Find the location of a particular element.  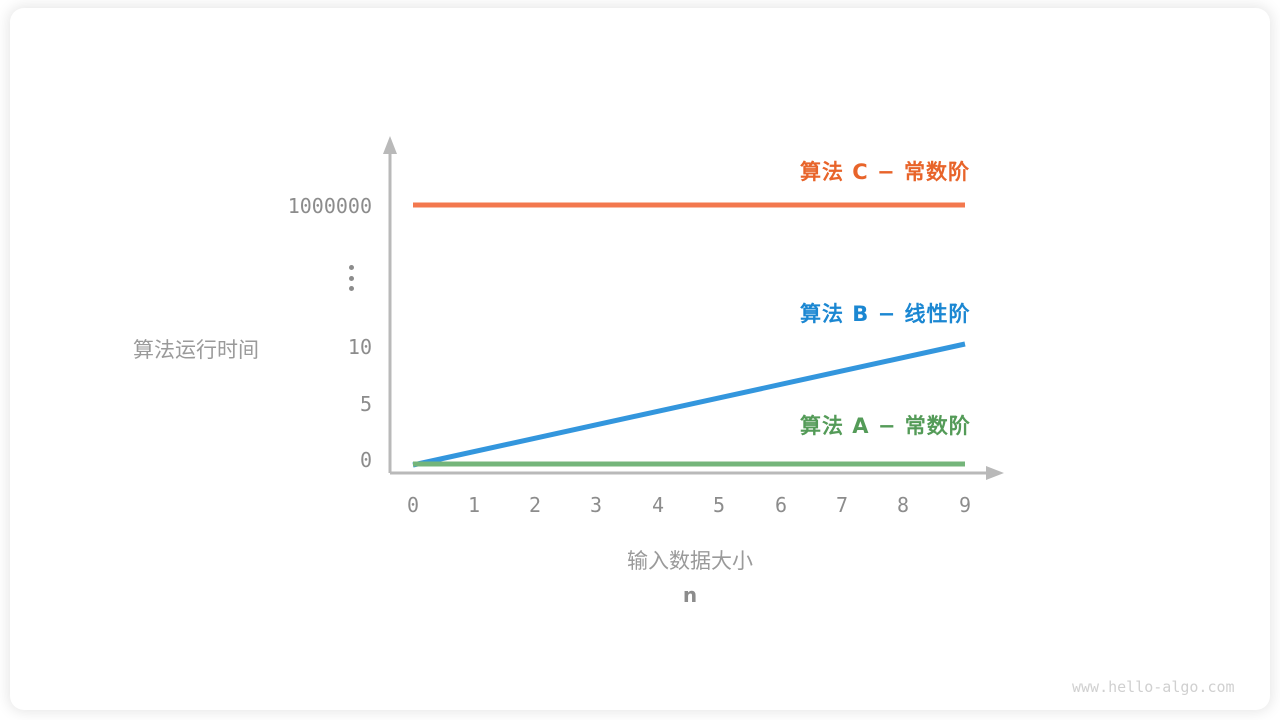

legend-label-algorithm-a: 算法 A − 常数阶 is located at coordinates (885, 426).